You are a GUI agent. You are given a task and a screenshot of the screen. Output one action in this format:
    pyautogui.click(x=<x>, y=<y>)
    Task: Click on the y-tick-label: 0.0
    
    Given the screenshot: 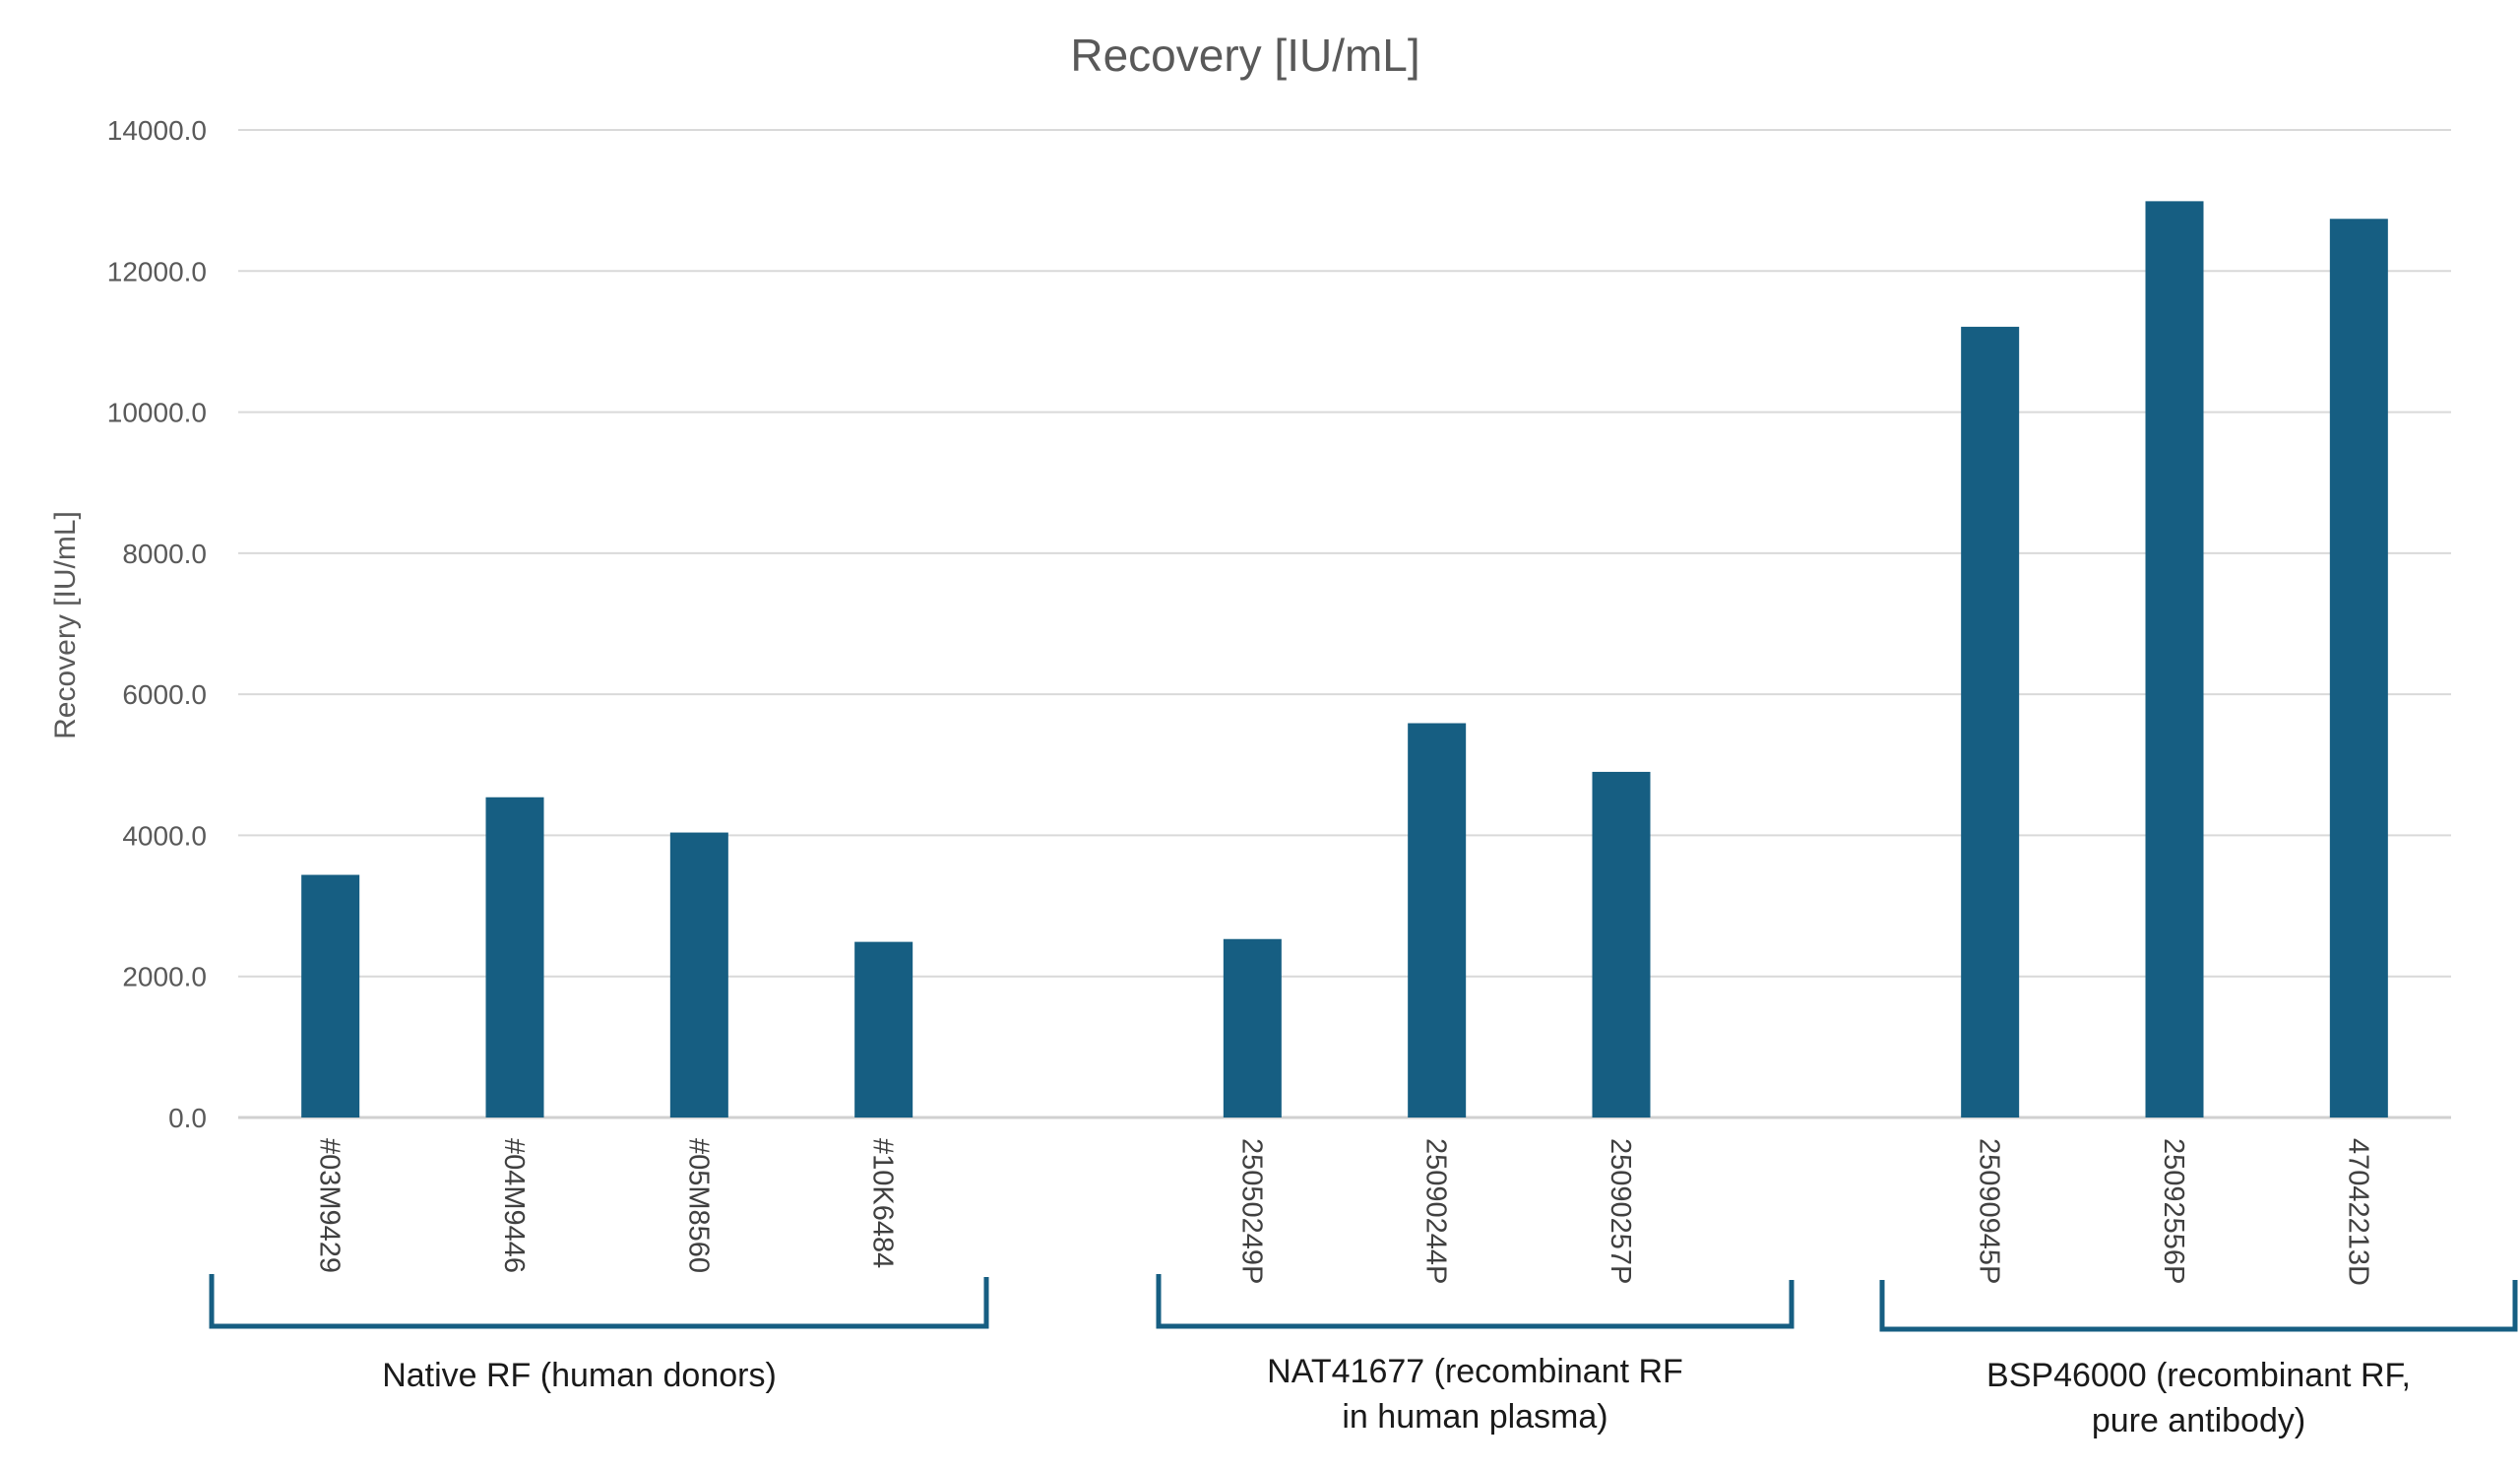 What is the action you would take?
    pyautogui.click(x=187, y=1118)
    